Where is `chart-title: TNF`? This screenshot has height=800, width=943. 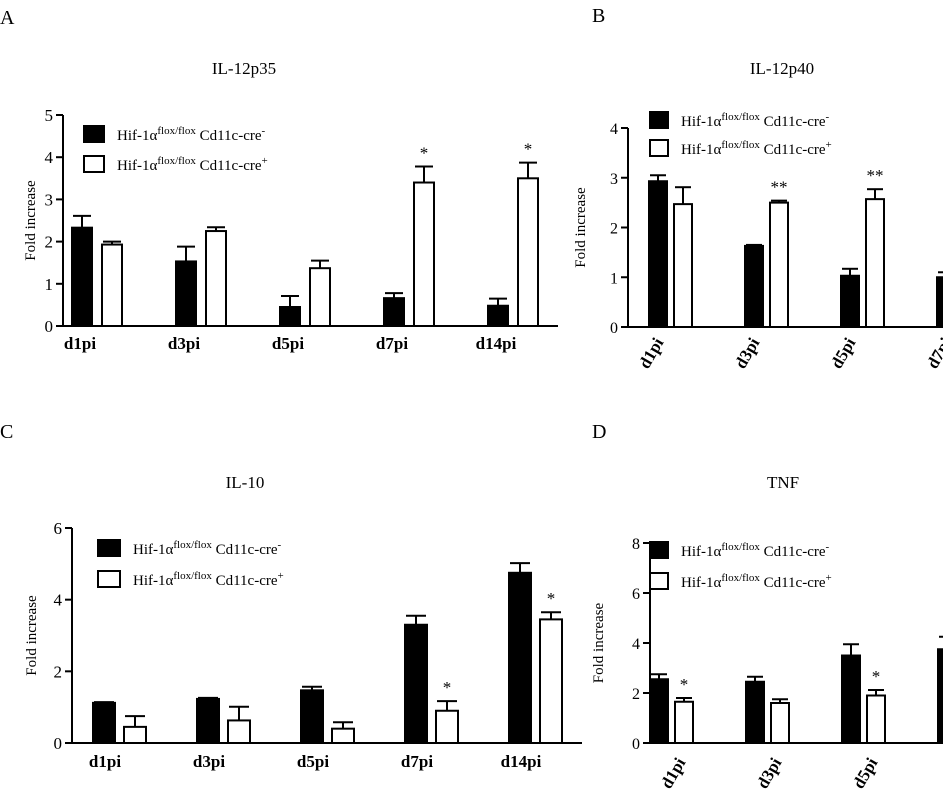
chart-title: TNF is located at coordinates (783, 482).